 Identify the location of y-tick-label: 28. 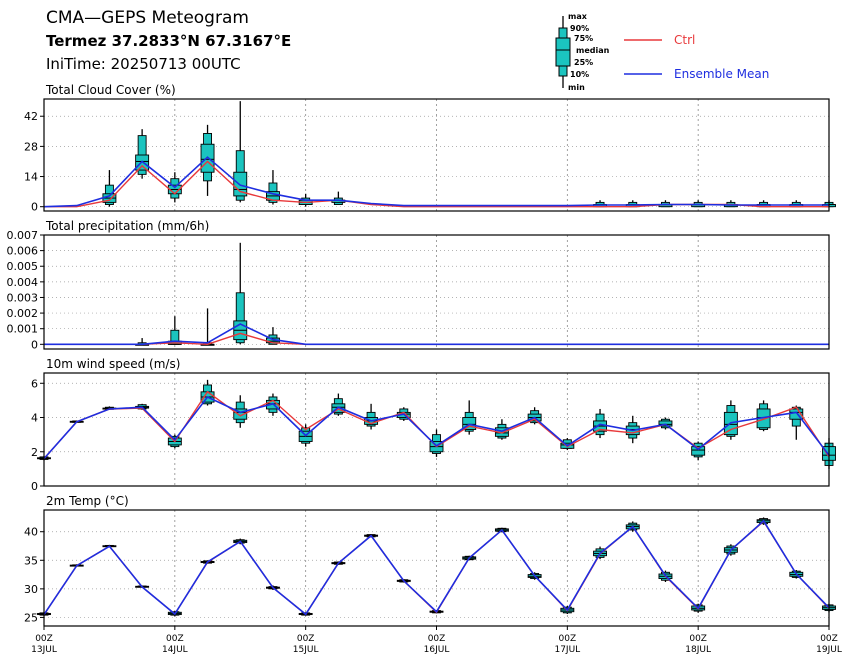
(31, 146).